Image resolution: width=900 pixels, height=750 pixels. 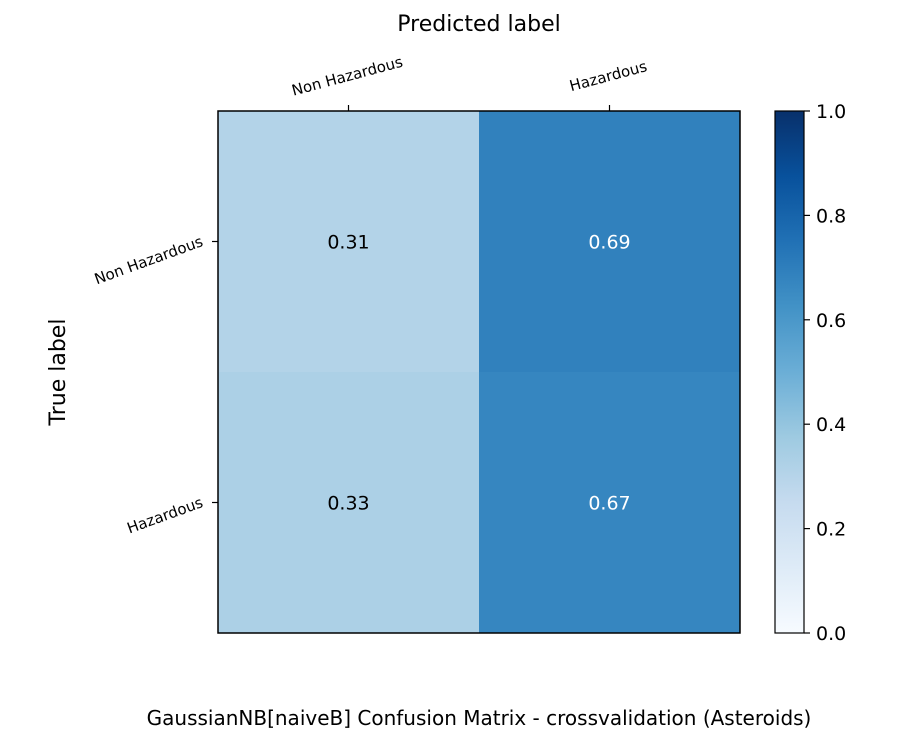 I want to click on colorbar-tick-label: 0.6, so click(x=831, y=321).